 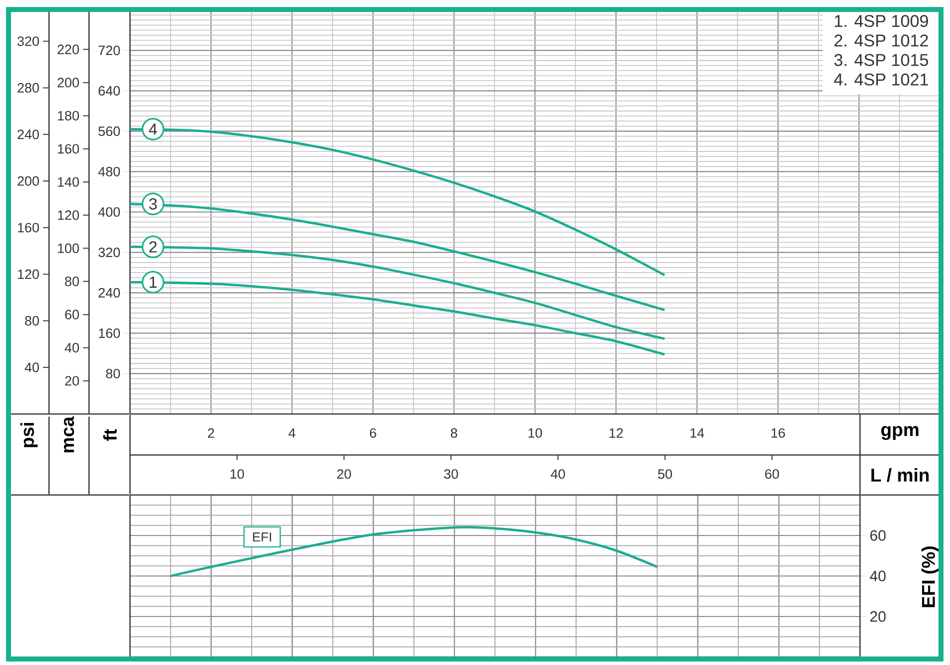 What do you see at coordinates (153, 204) in the screenshot?
I see `legend-label: 3` at bounding box center [153, 204].